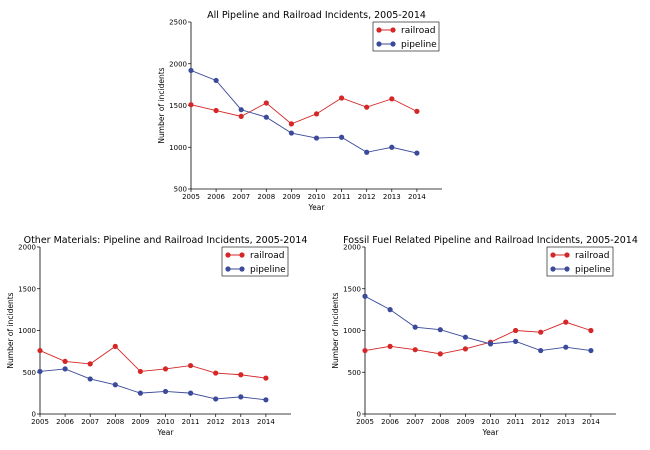 Image resolution: width=650 pixels, height=450 pixels. What do you see at coordinates (491, 432) in the screenshot?
I see `x-axis-label: Year` at bounding box center [491, 432].